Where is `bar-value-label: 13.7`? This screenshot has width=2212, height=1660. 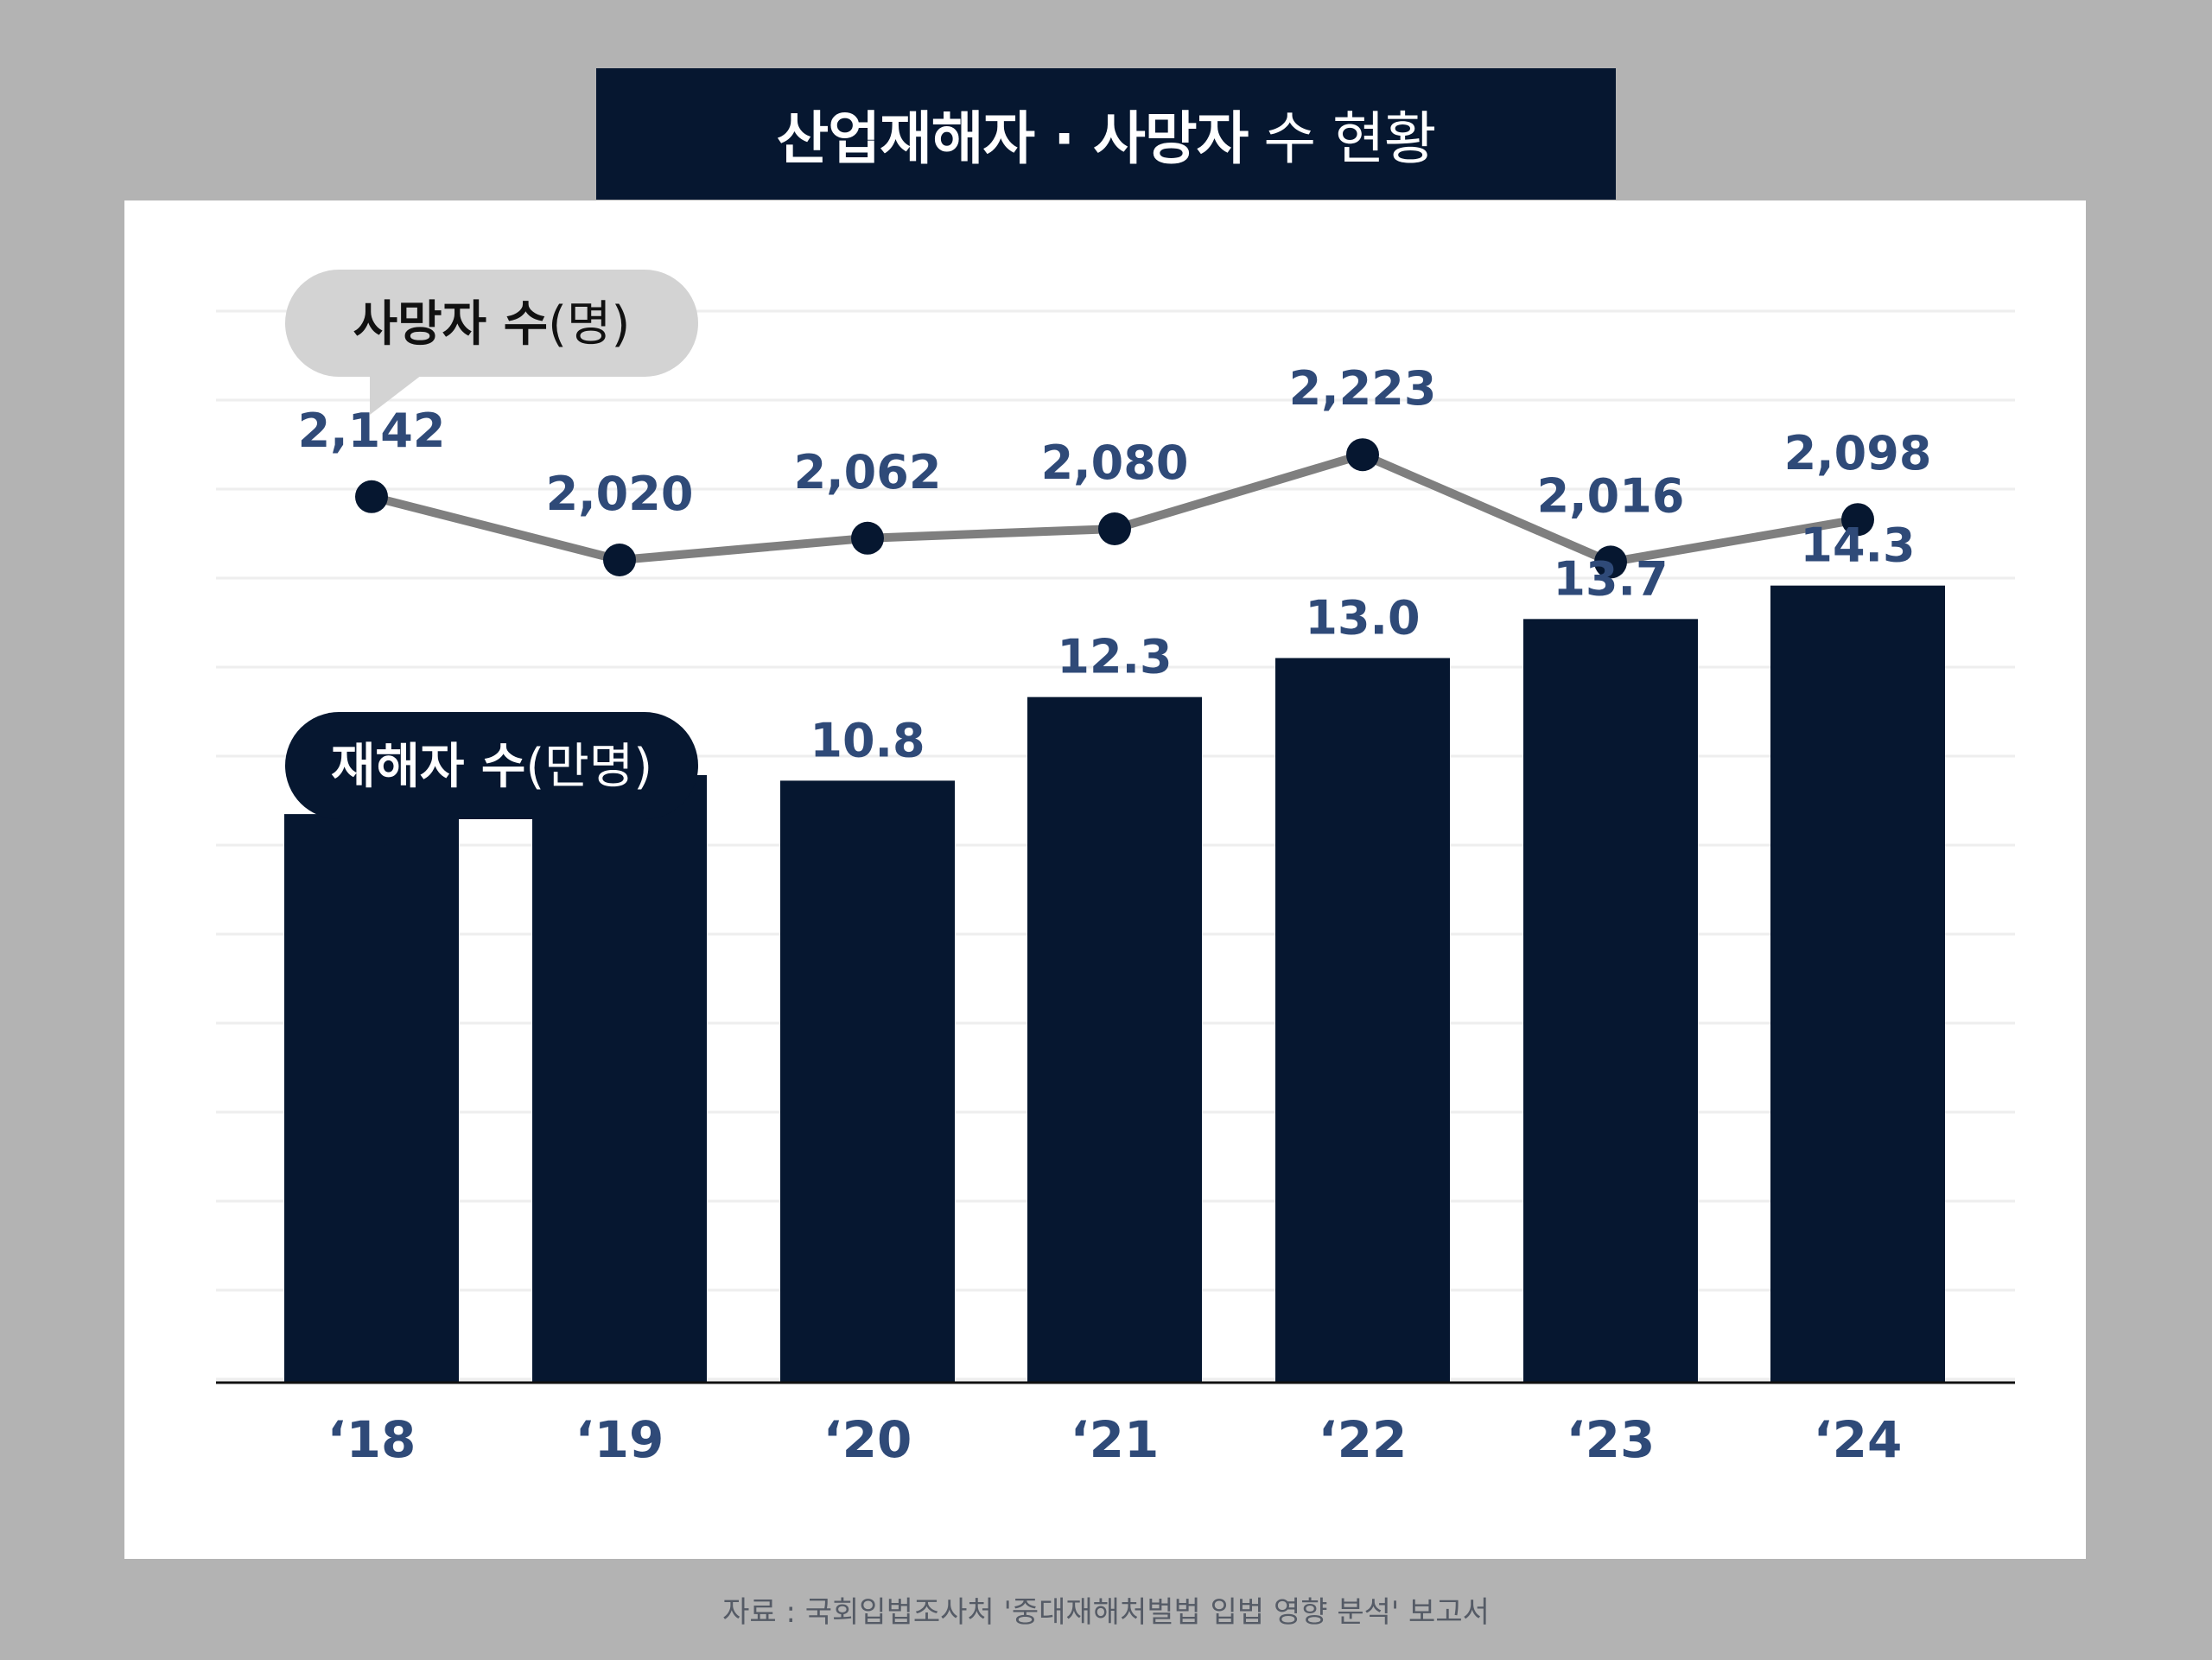 bar-value-label: 13.7 is located at coordinates (1610, 578).